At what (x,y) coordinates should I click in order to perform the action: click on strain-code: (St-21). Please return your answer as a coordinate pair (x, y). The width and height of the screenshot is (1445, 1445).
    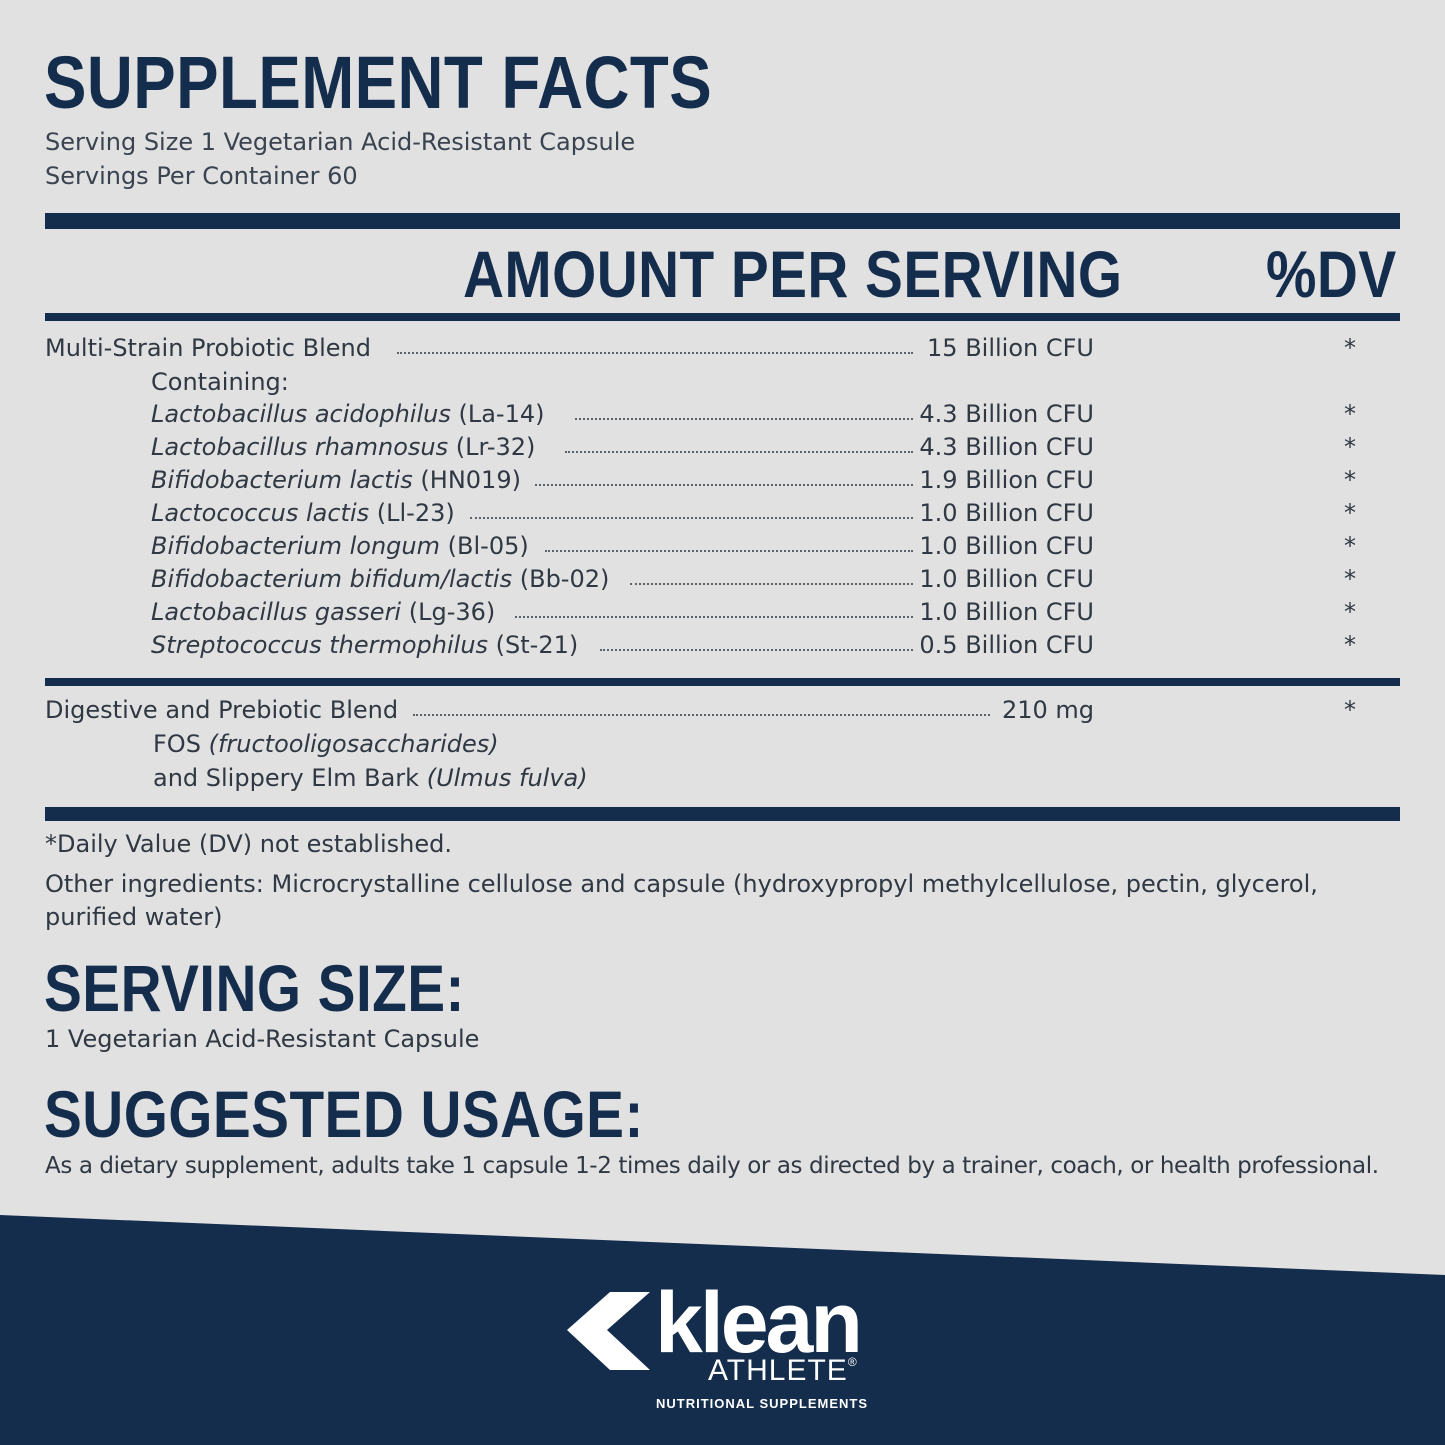
    Looking at the image, I should click on (537, 645).